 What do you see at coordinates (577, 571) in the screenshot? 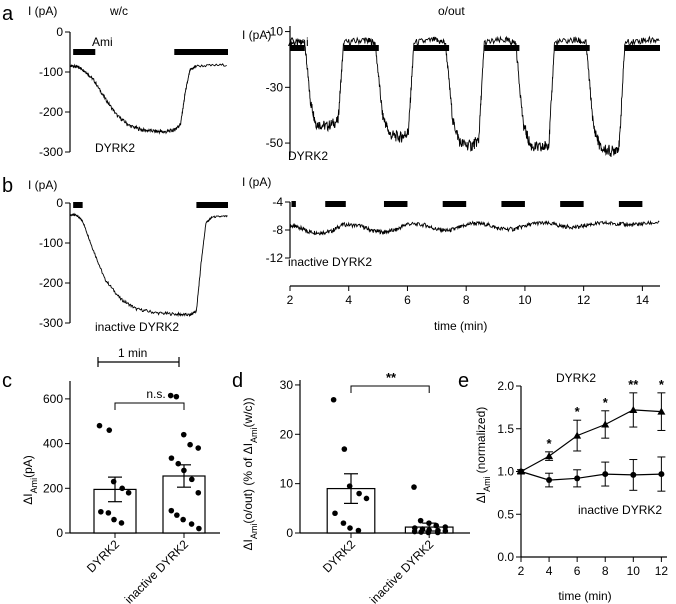
I see `x-tick-label: 6` at bounding box center [577, 571].